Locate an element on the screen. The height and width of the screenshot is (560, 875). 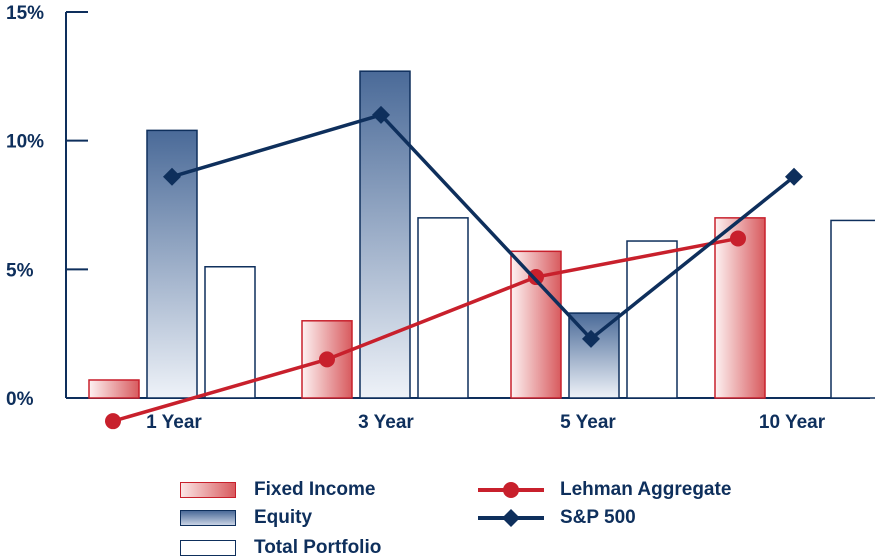
total-portfolio-swatch is located at coordinates (208, 548).